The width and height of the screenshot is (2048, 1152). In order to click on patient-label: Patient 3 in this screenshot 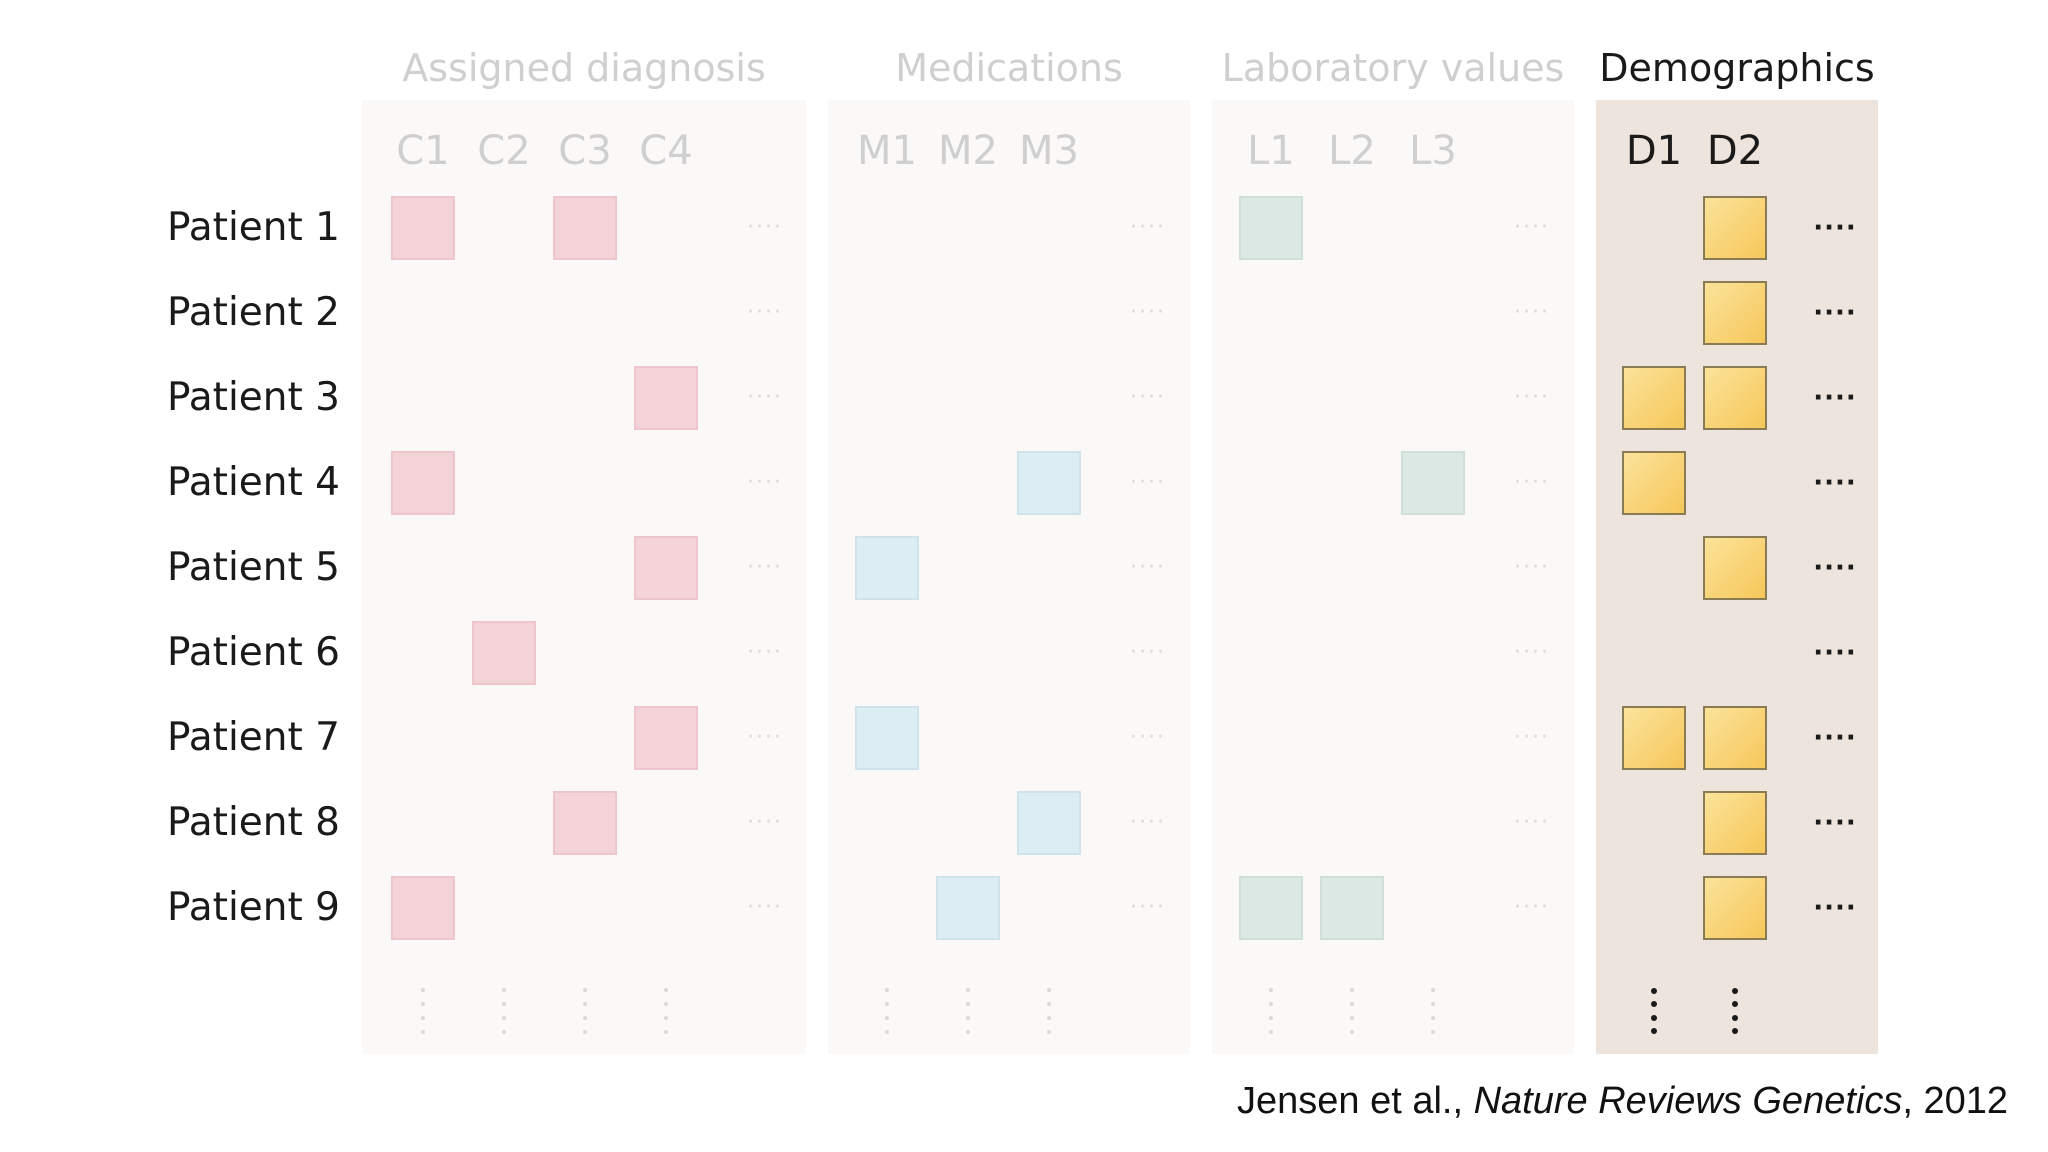, I will do `click(253, 397)`.